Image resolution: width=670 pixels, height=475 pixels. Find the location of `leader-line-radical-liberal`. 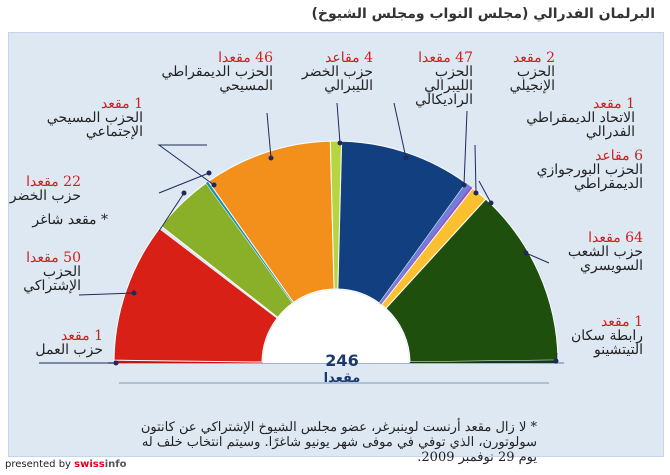

leader-line-radical-liberal is located at coordinates (400, 130).